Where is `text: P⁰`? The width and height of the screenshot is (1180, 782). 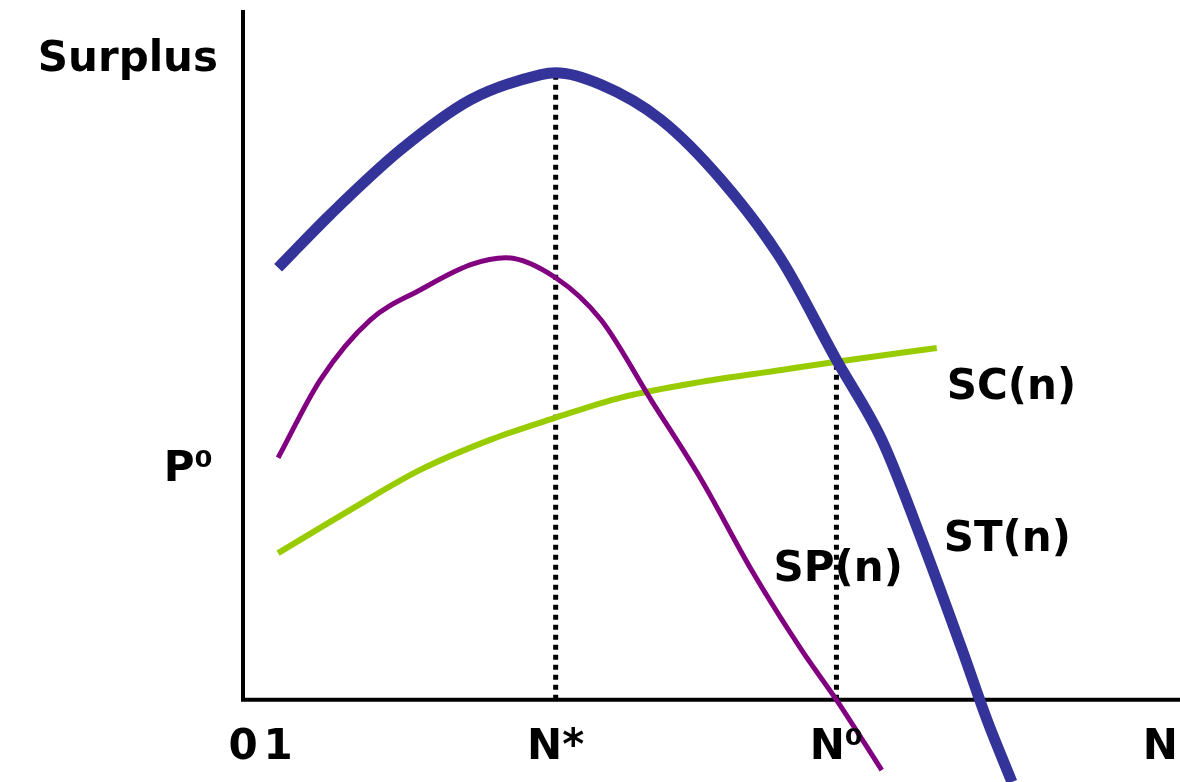
text: P⁰ is located at coordinates (188, 467).